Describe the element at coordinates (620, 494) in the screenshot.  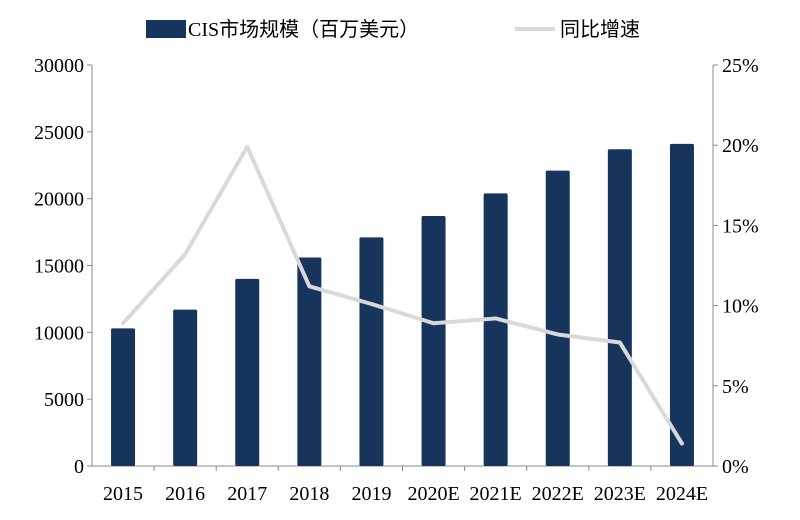
I see `x-tick-label: 2023E` at that location.